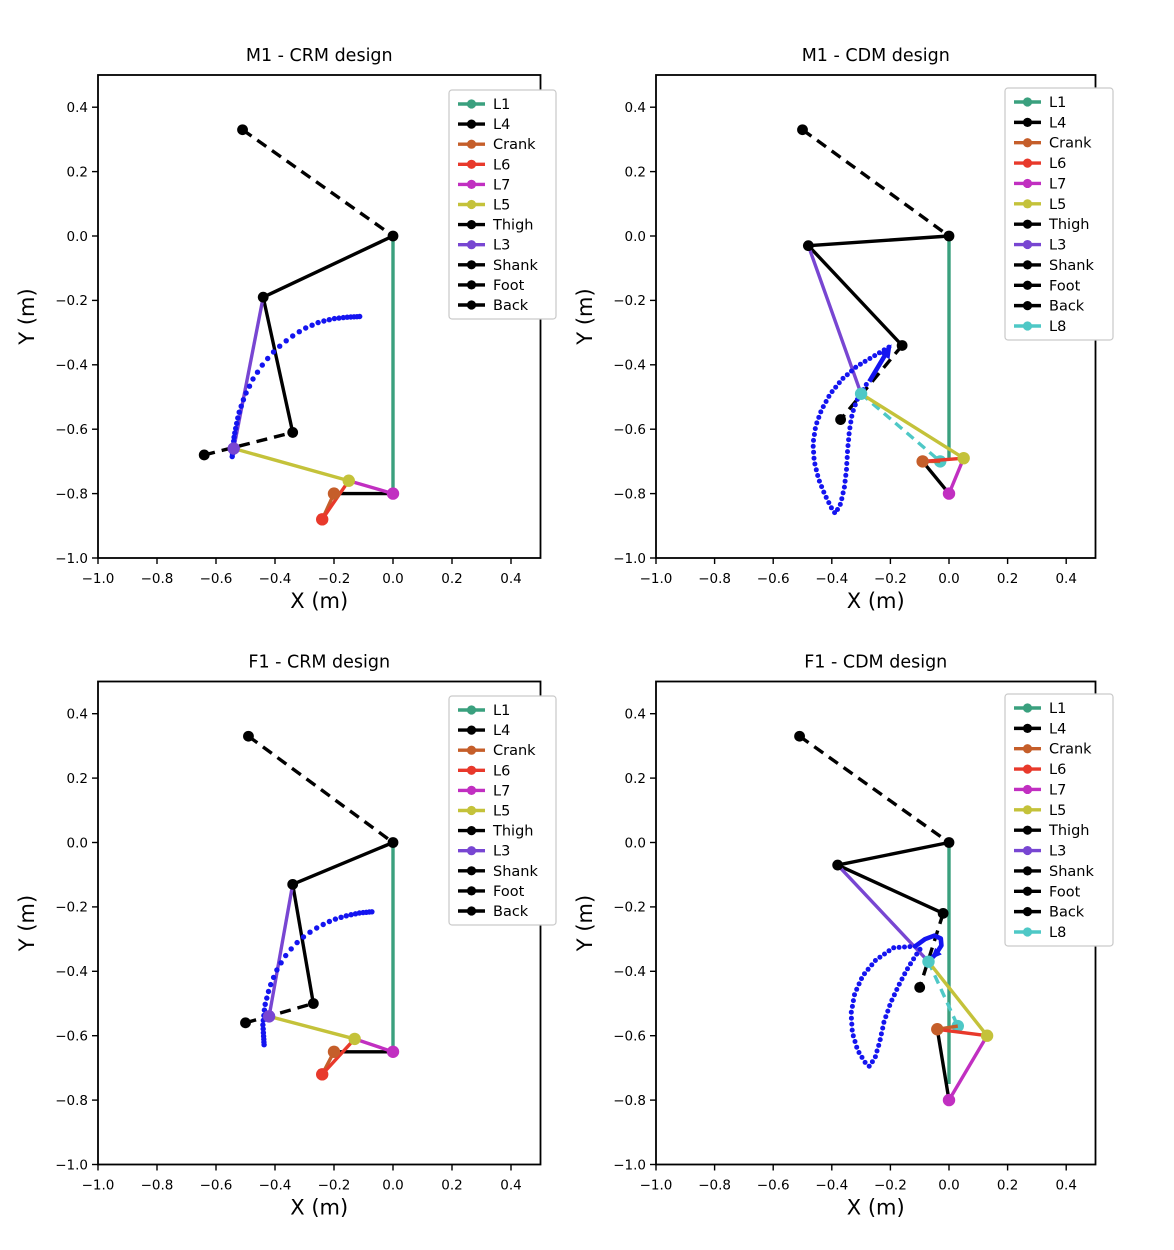 The width and height of the screenshot is (1174, 1250). I want to click on link-l7, so click(371, 487).